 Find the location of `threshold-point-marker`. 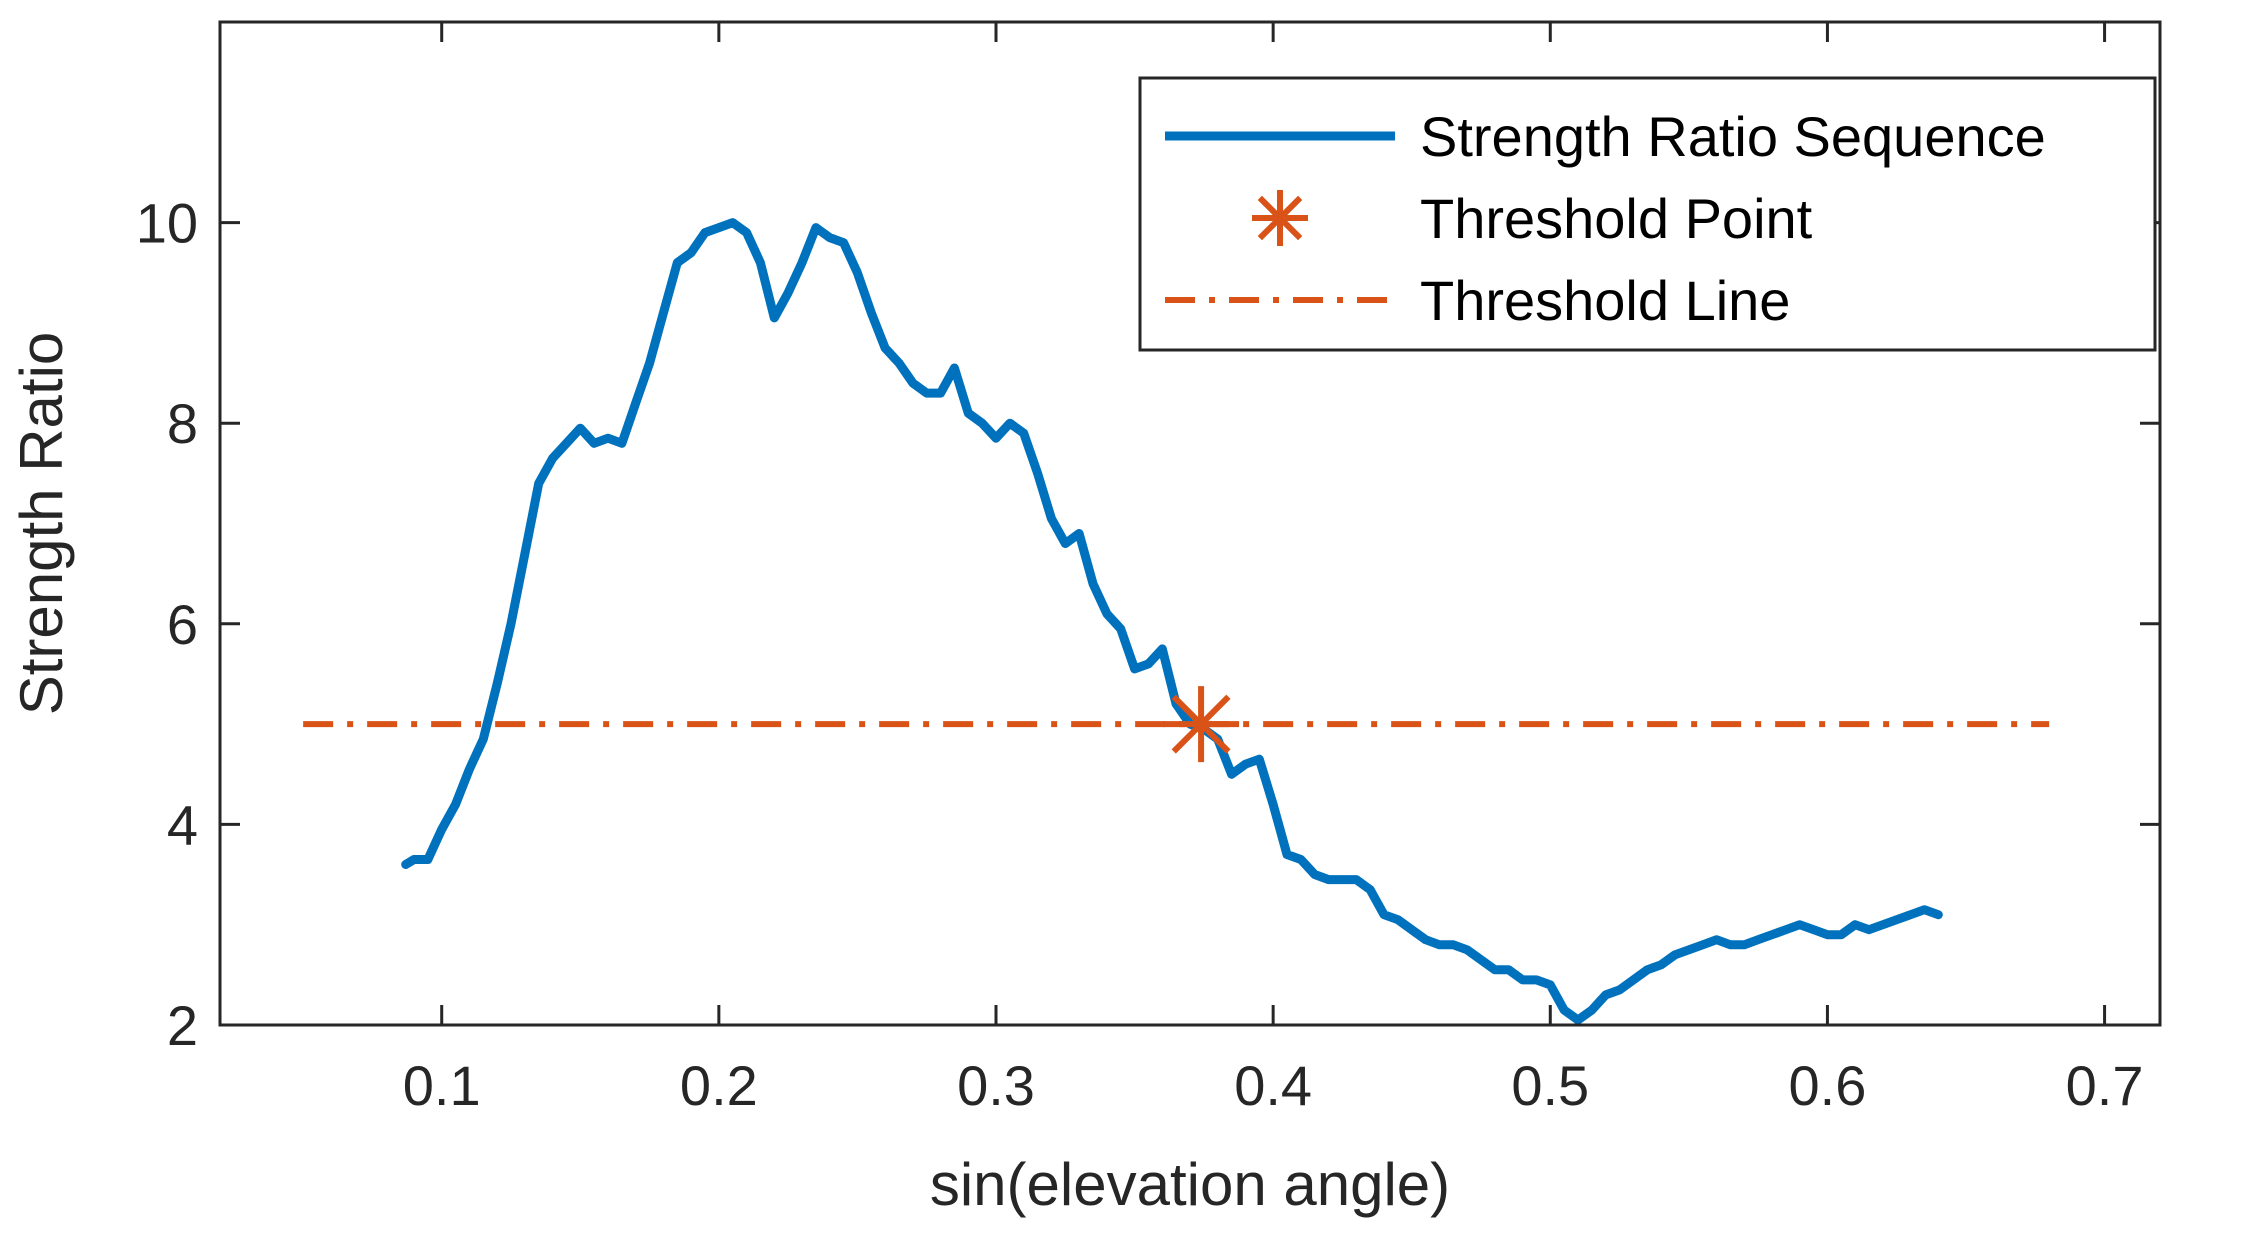

threshold-point-marker is located at coordinates (1201, 724).